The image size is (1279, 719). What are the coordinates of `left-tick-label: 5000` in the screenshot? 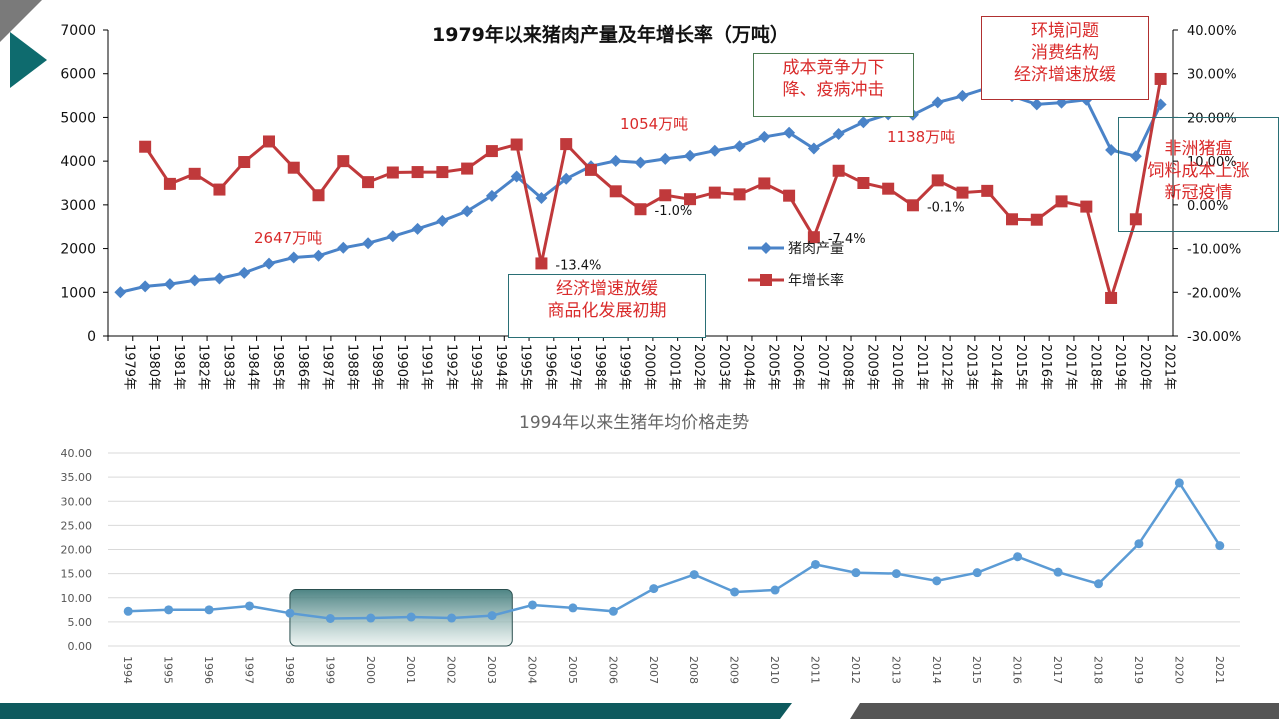 It's located at (78, 118).